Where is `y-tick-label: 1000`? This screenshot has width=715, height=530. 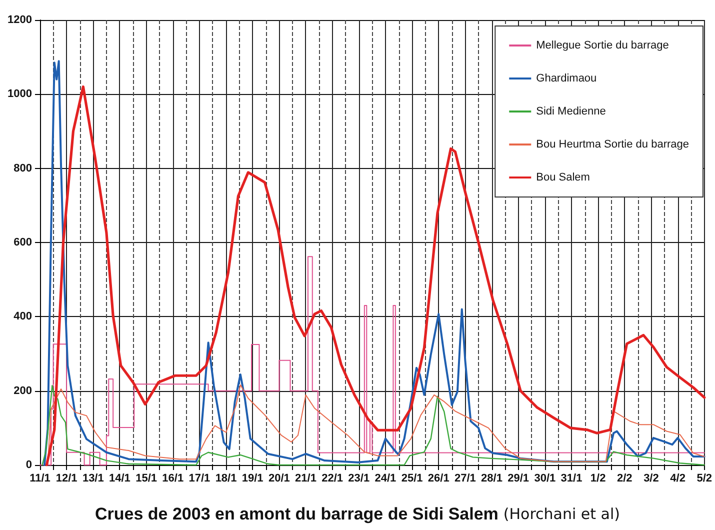
y-tick-label: 1000 is located at coordinates (20, 94).